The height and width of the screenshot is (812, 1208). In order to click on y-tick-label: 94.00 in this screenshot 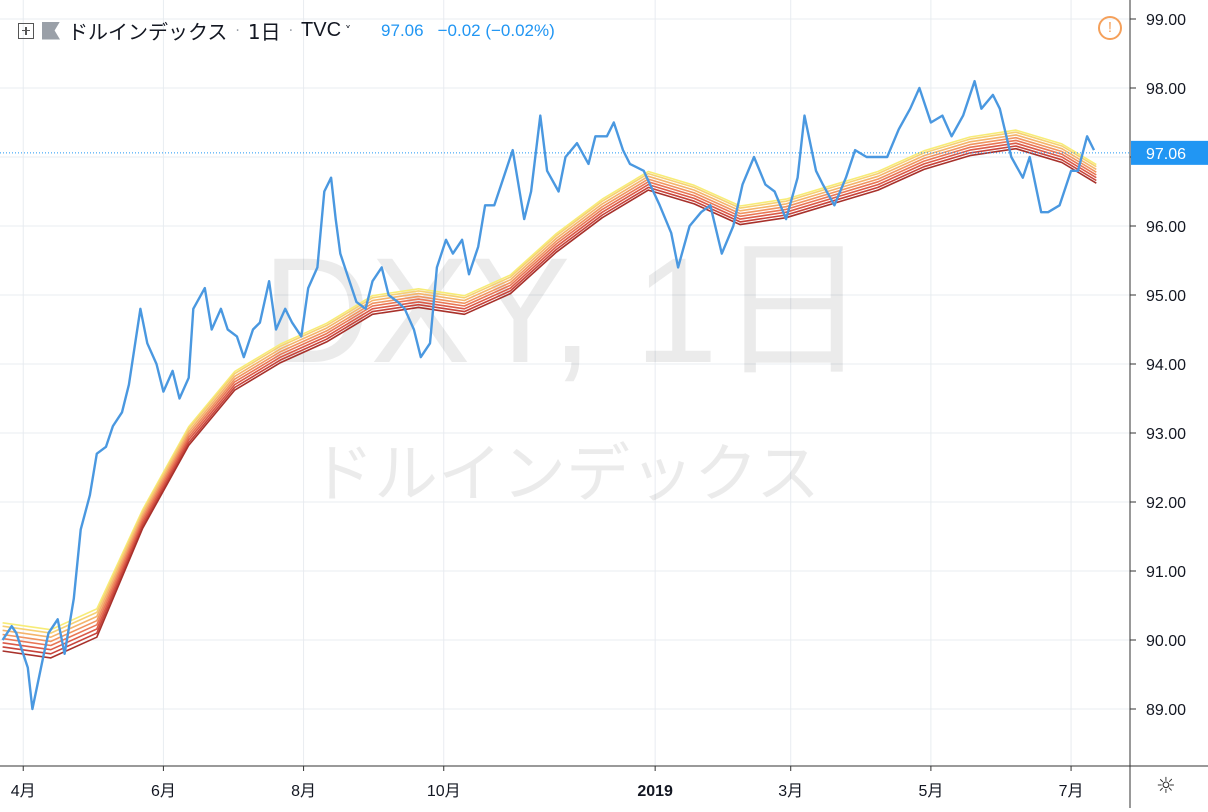, I will do `click(1166, 365)`.